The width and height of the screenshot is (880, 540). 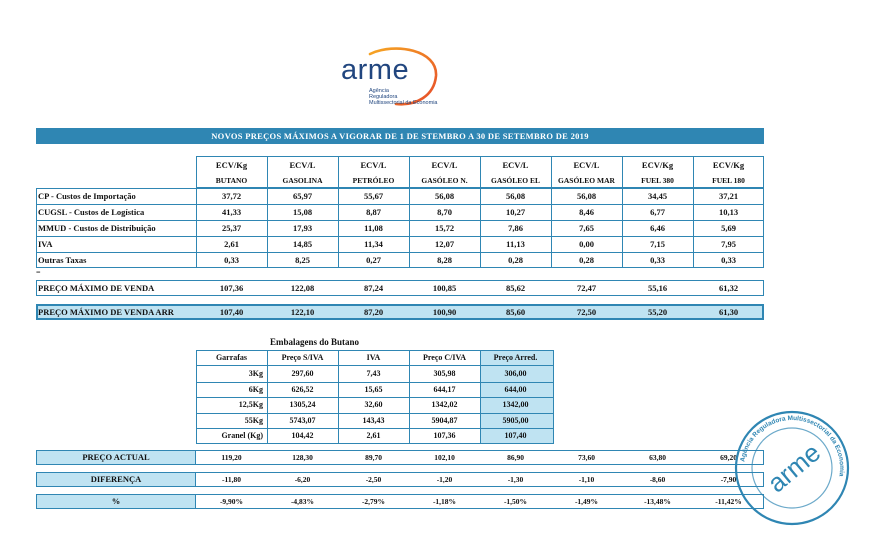 I want to click on preco_maximo-value: 107,36, so click(x=231, y=288).